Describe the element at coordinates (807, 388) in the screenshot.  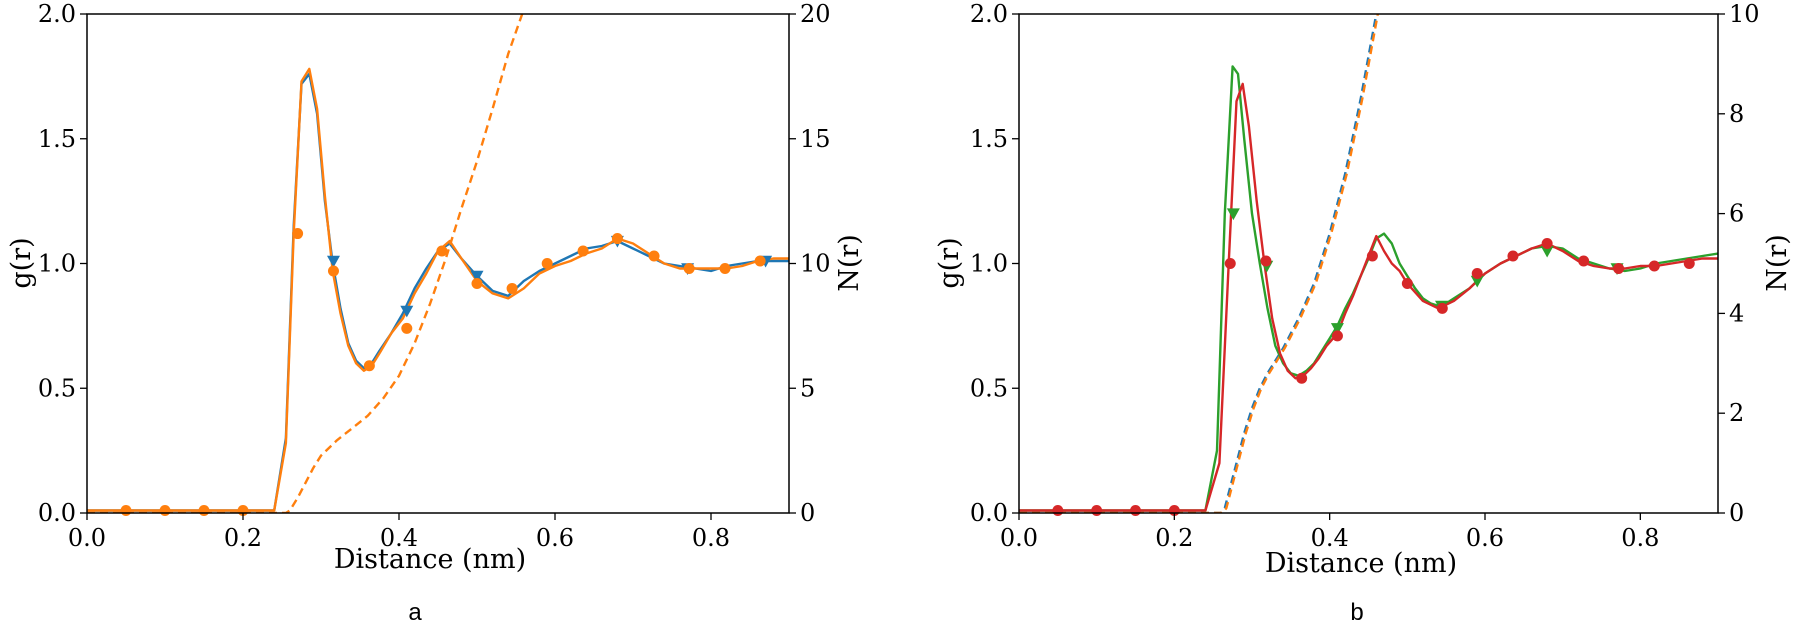
I see `right-y-tick-label: 5` at that location.